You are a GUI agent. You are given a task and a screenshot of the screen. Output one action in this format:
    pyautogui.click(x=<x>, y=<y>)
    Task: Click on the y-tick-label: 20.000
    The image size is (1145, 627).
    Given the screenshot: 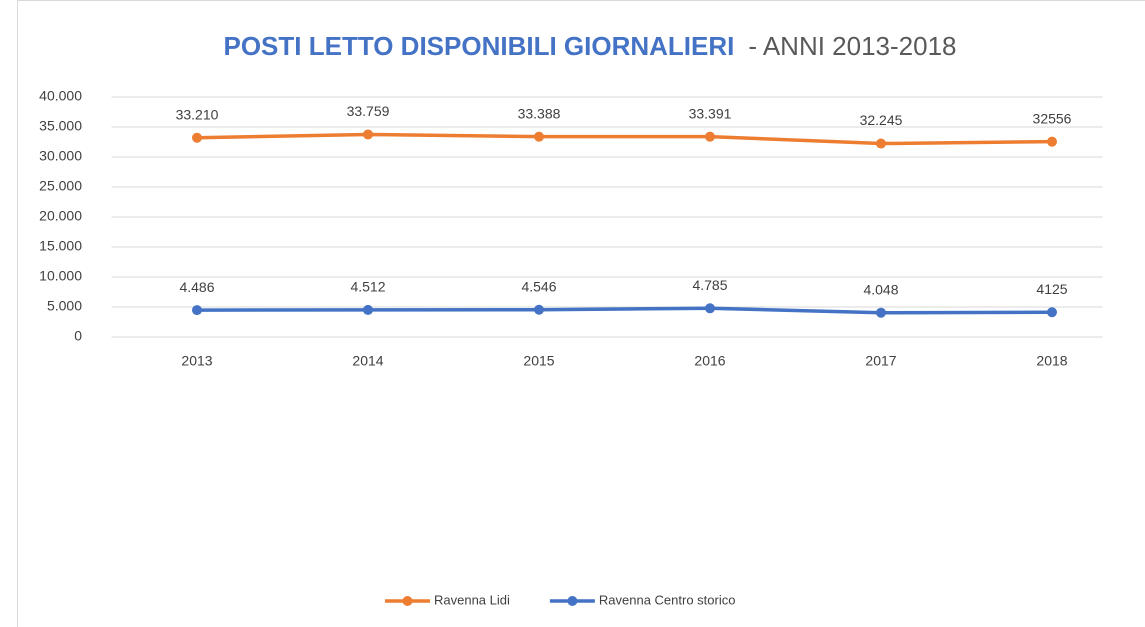 What is the action you would take?
    pyautogui.click(x=60, y=216)
    